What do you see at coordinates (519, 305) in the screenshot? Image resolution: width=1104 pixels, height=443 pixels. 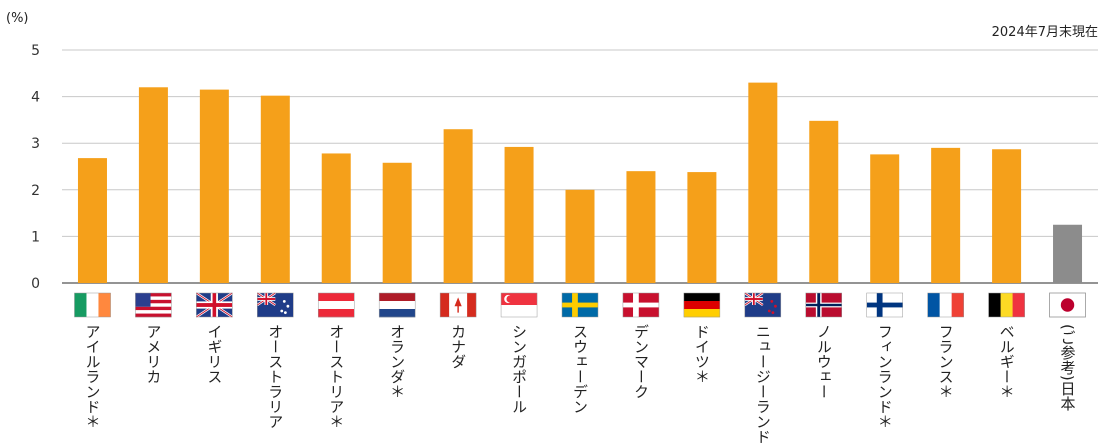 I see `singapore-flag-icon` at bounding box center [519, 305].